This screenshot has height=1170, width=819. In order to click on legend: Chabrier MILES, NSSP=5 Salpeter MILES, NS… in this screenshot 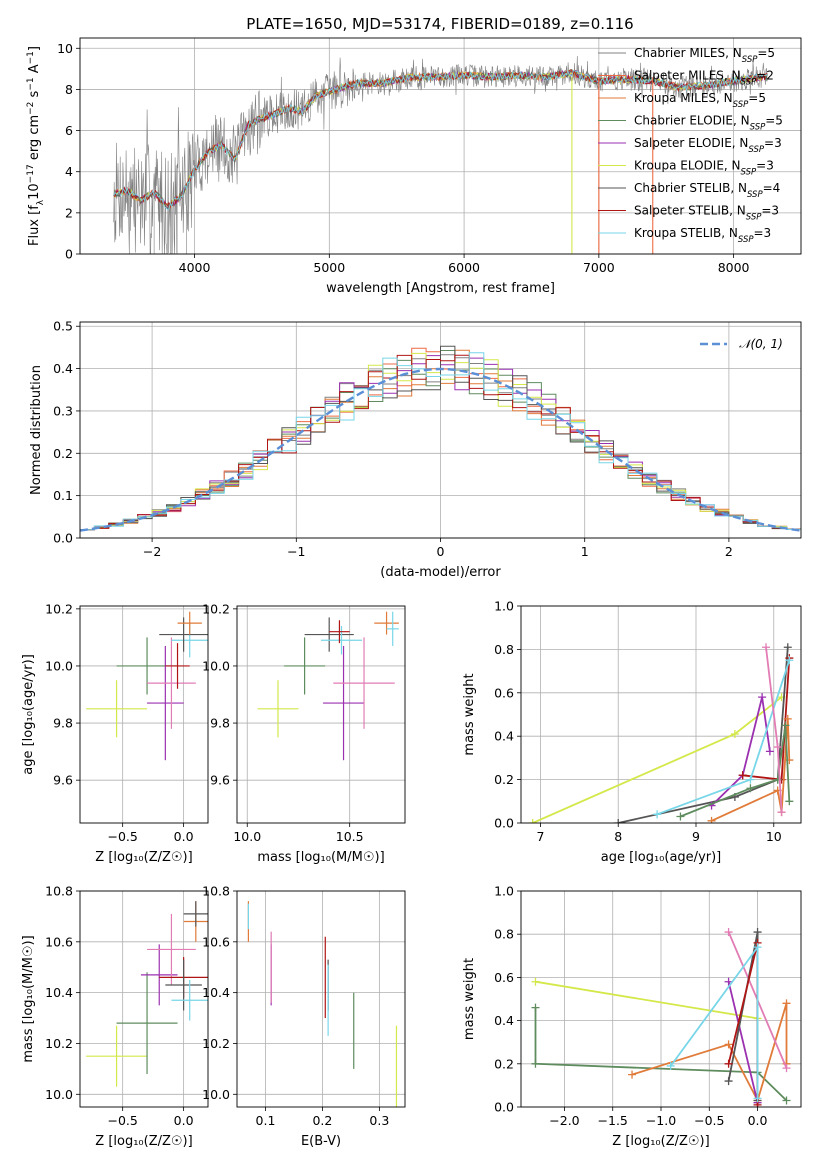, I will do `click(690, 145)`.